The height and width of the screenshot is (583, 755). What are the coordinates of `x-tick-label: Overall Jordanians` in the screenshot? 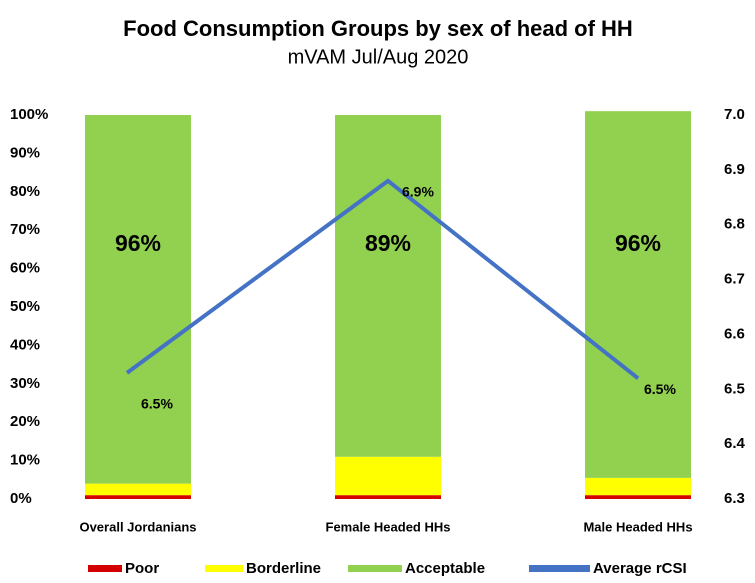 It's located at (137, 526).